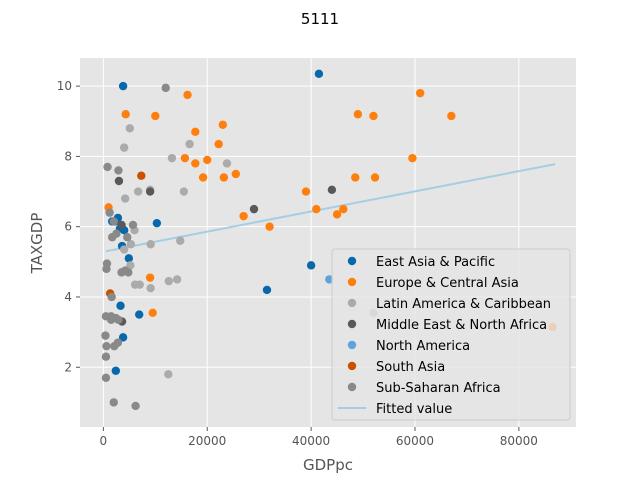 The width and height of the screenshot is (640, 480). Describe the element at coordinates (414, 409) in the screenshot. I see `legend-label: Fitted value` at that location.